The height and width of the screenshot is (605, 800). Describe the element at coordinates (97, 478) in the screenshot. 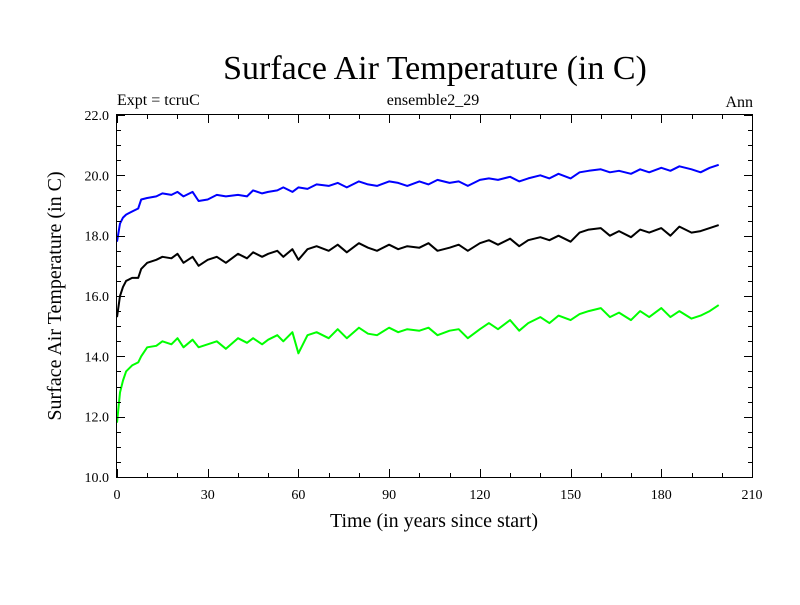

I see `y-tick-label: 10.0` at that location.